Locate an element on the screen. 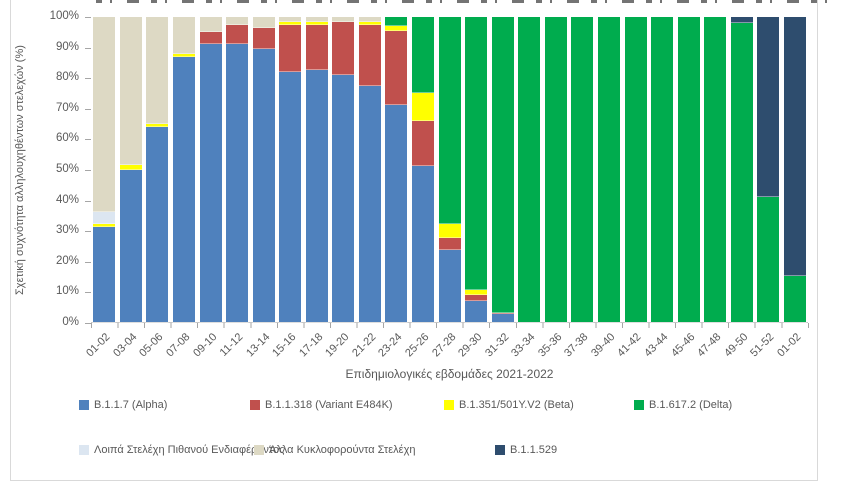 Image resolution: width=848 pixels, height=498 pixels. cropped-title-remnant is located at coordinates (468, 1).